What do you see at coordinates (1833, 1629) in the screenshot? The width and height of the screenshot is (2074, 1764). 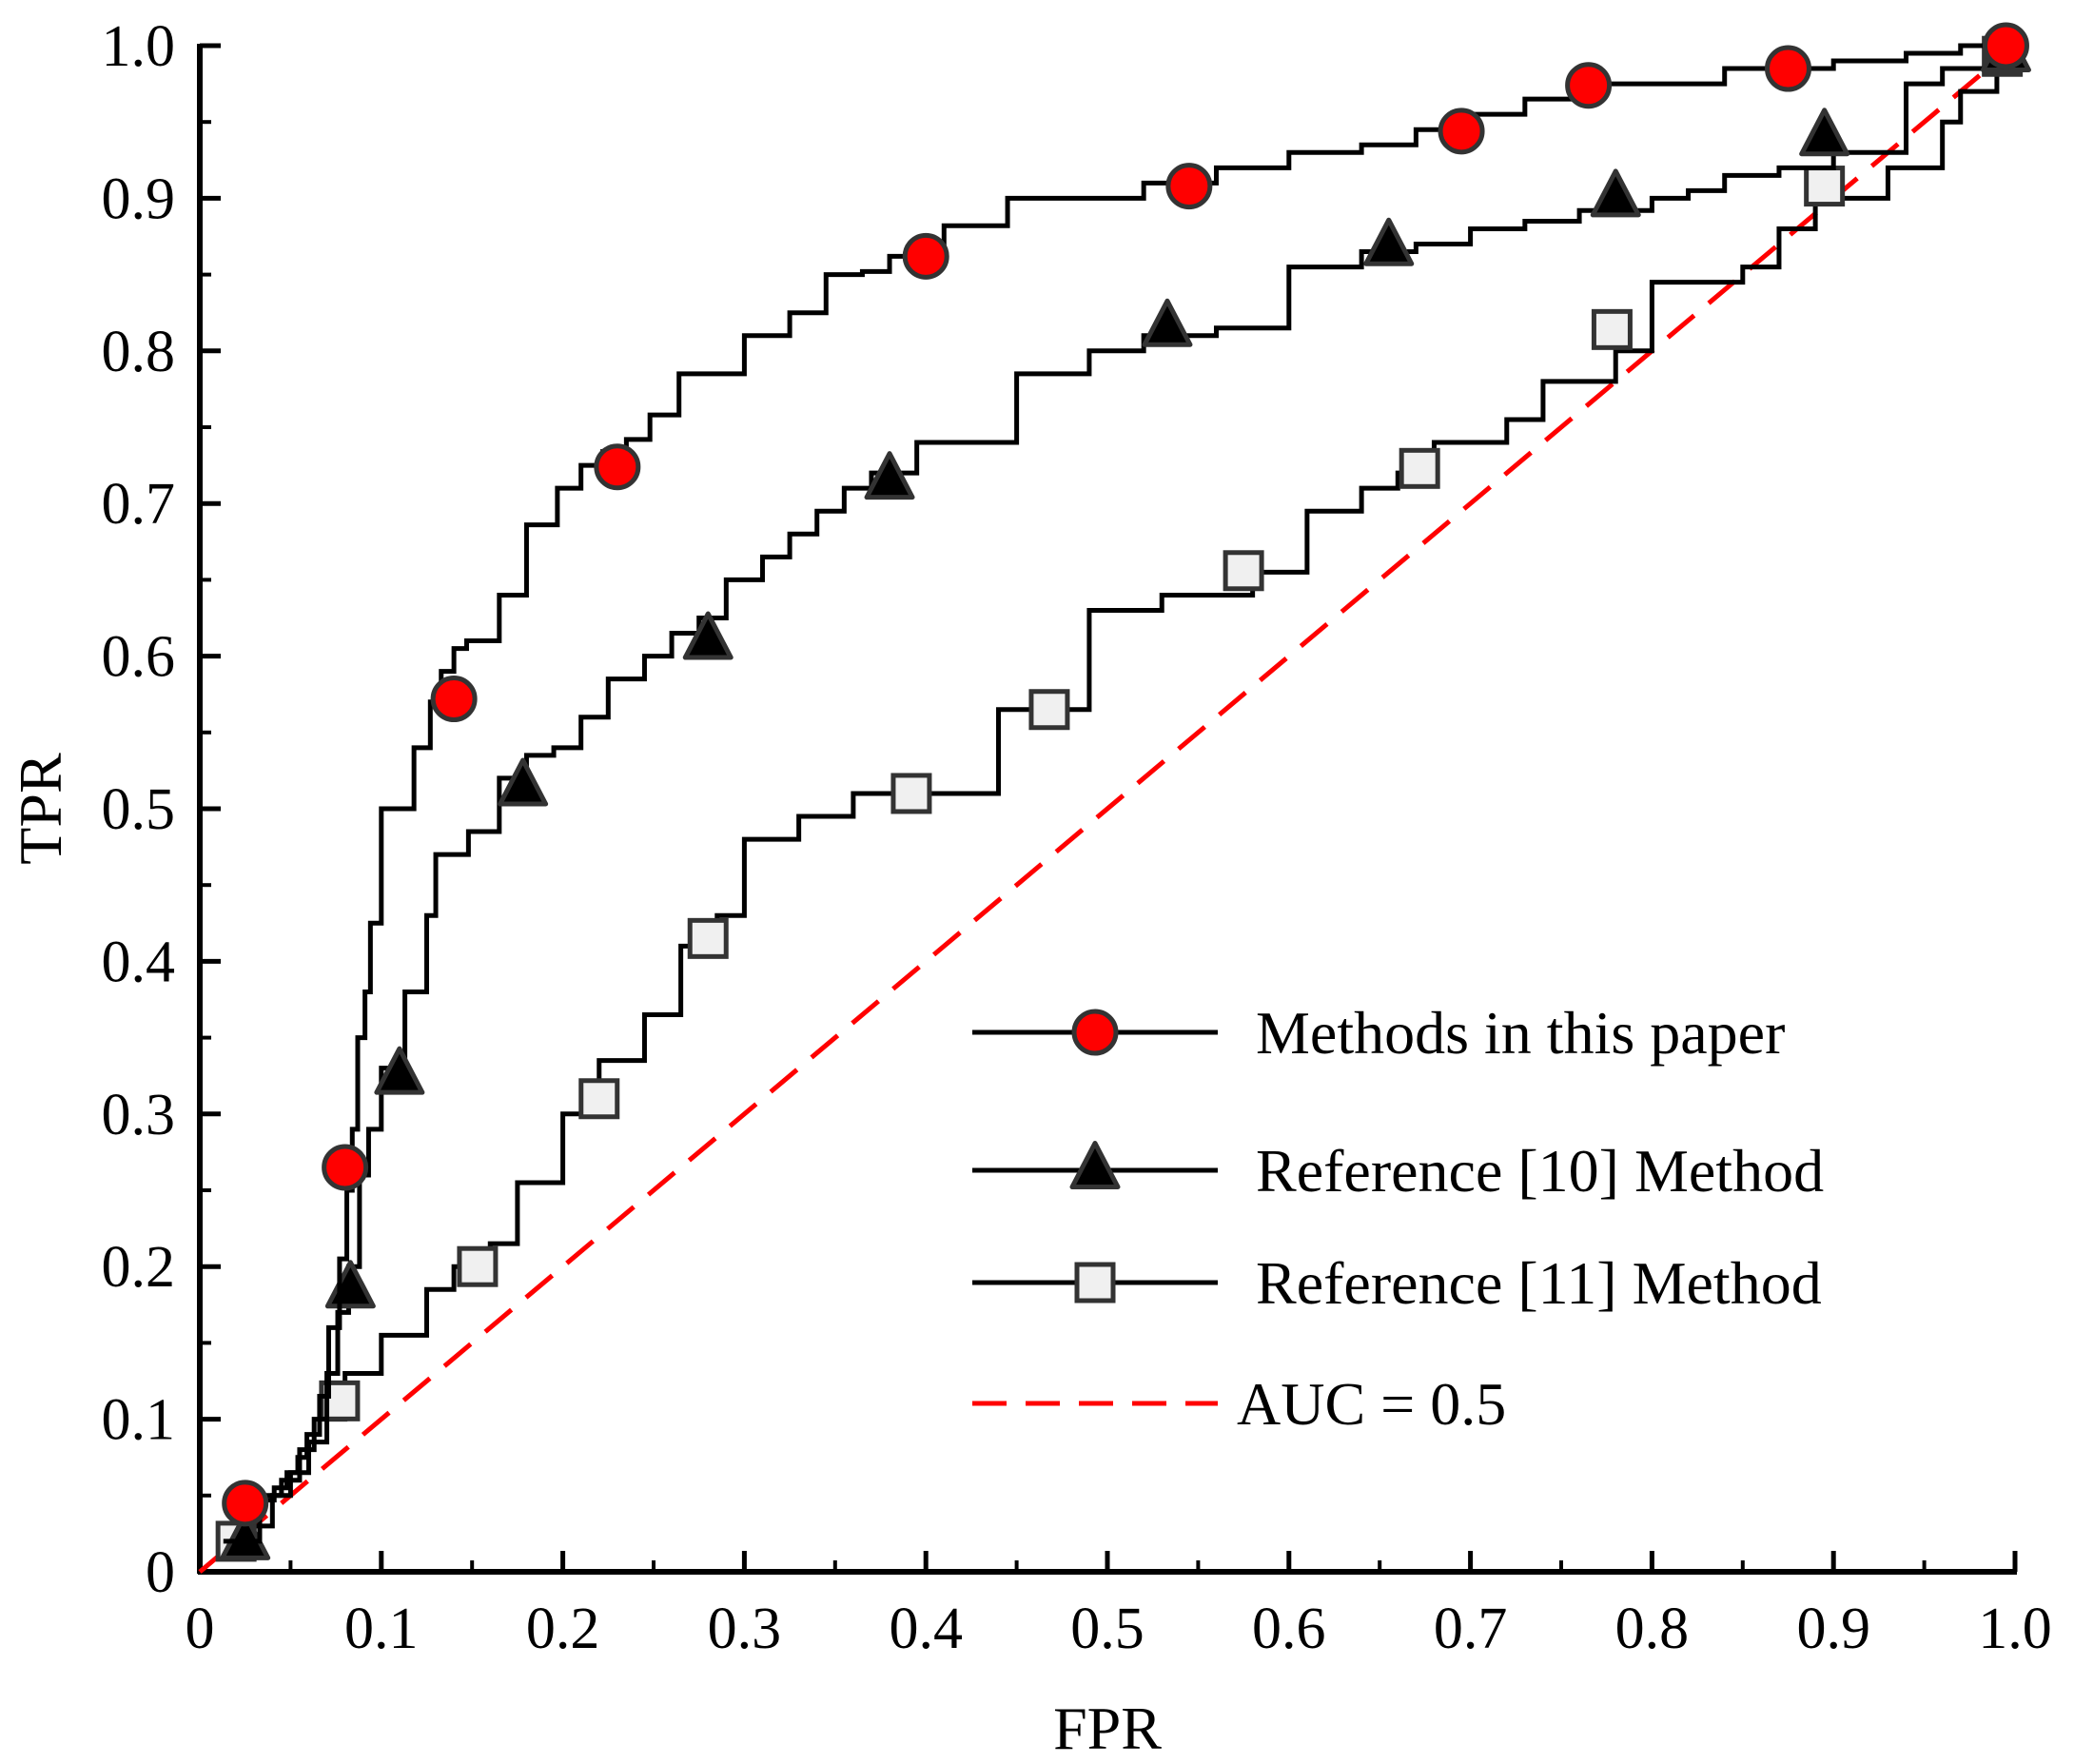 I see `x-tick-label: 0.9` at bounding box center [1833, 1629].